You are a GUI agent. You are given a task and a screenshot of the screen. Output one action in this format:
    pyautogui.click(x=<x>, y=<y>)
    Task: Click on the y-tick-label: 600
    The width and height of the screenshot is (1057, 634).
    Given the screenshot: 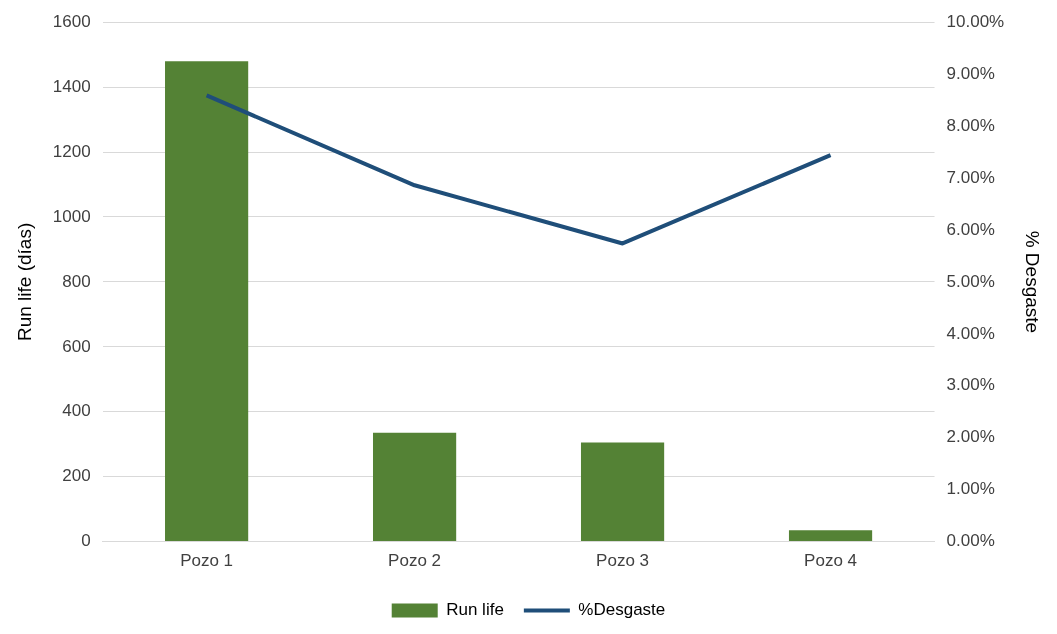 What is the action you would take?
    pyautogui.click(x=76, y=346)
    